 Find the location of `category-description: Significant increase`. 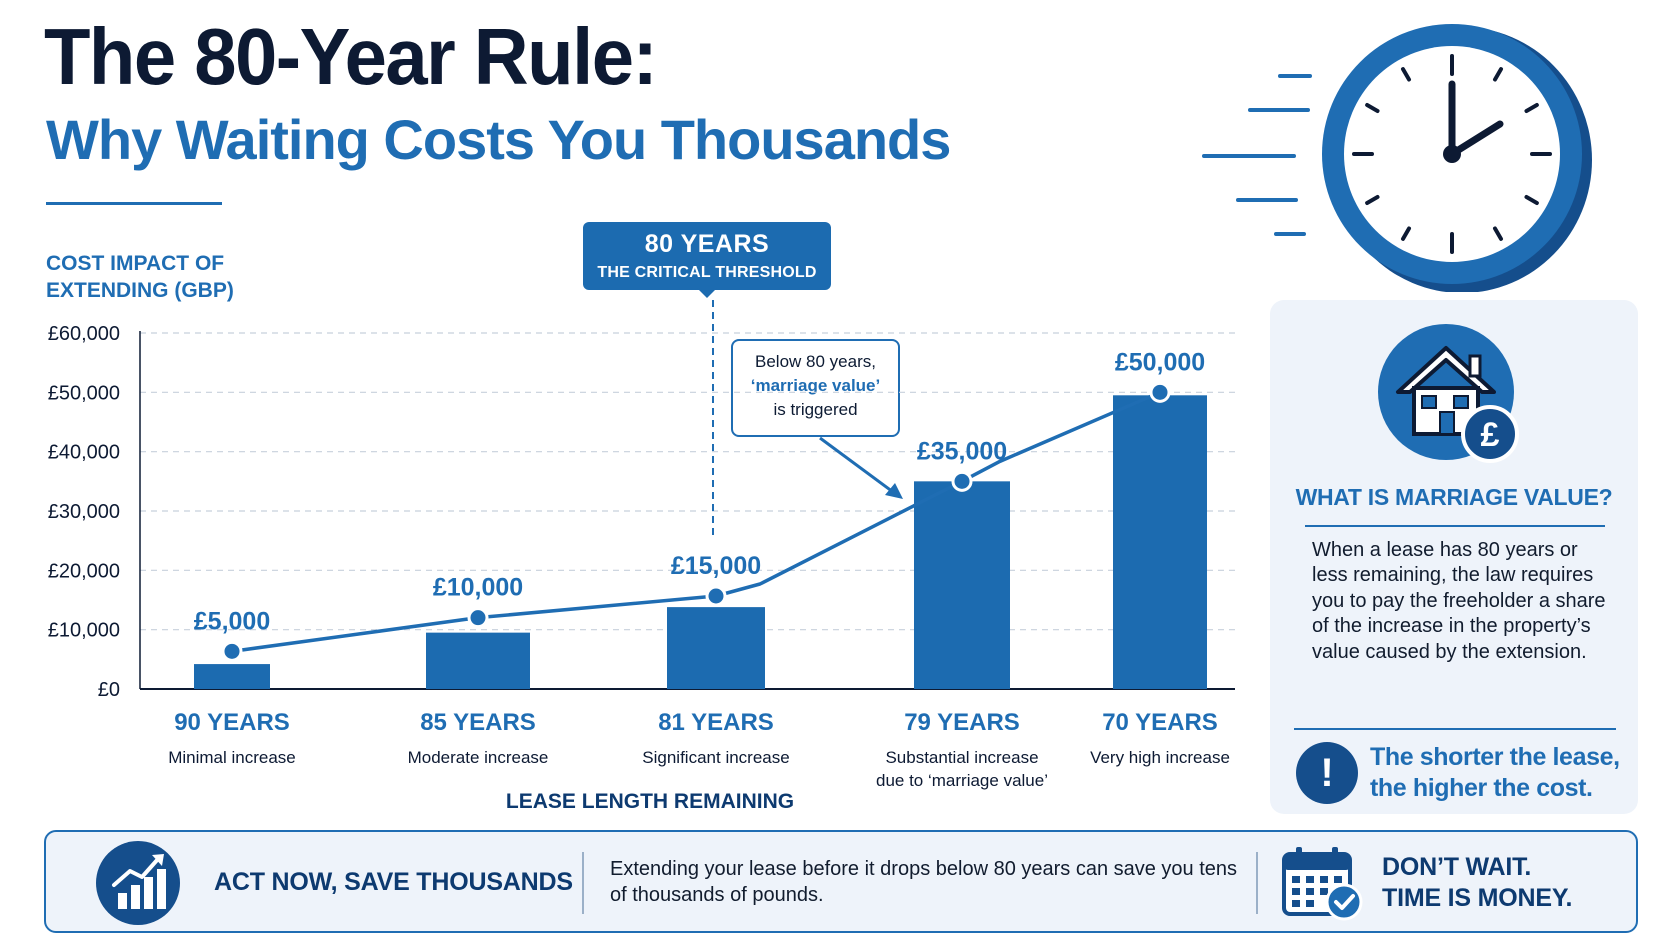

category-description: Significant increase is located at coordinates (715, 757).